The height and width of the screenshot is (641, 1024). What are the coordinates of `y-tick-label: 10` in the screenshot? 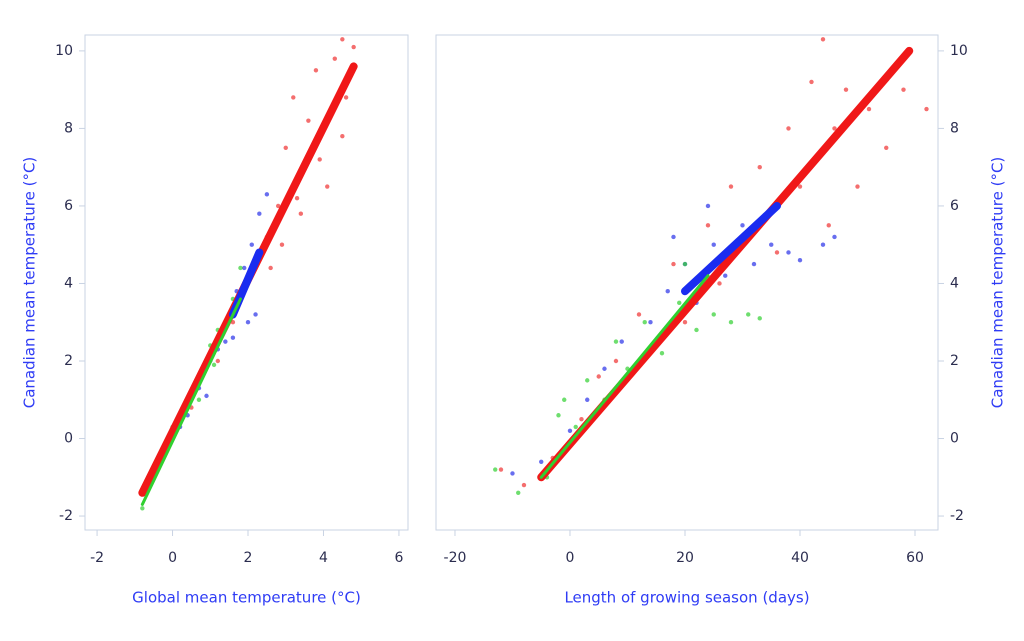 It's located at (959, 51).